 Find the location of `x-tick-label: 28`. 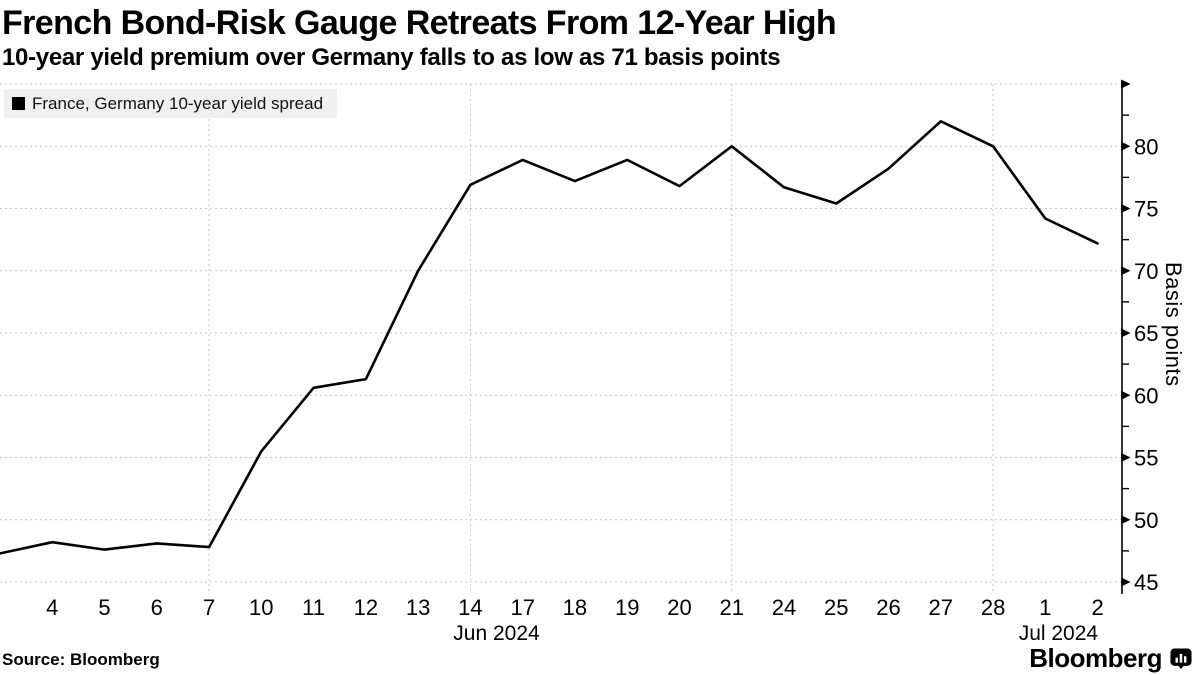

x-tick-label: 28 is located at coordinates (993, 607).